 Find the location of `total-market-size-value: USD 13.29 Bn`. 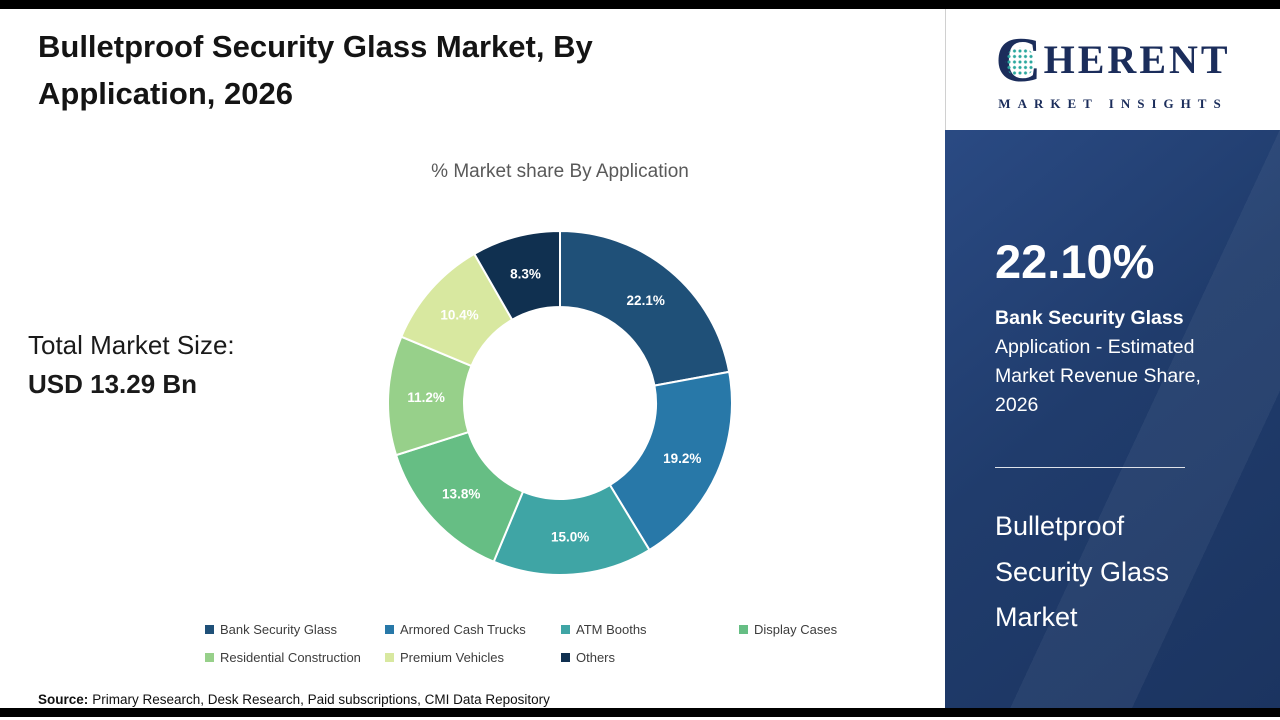

total-market-size-value: USD 13.29 Bn is located at coordinates (113, 384).